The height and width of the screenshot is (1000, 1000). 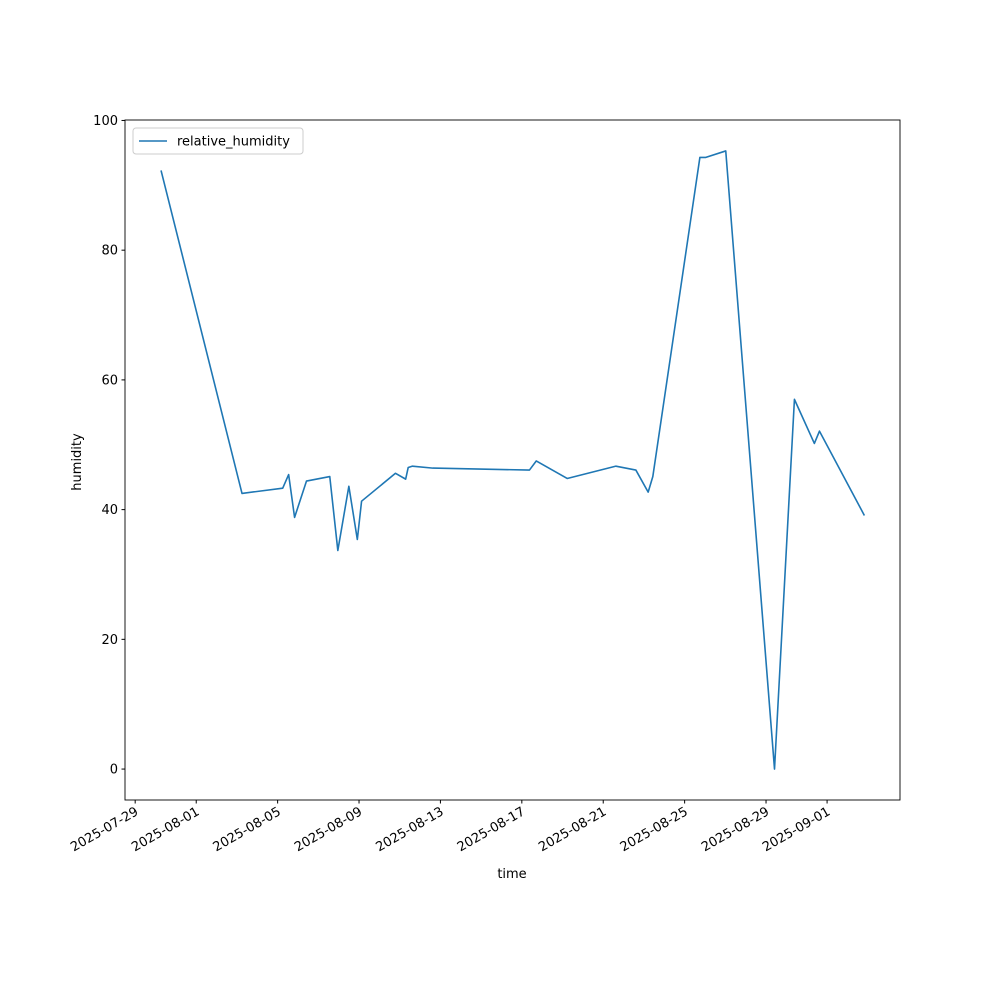 I want to click on legend: relative_humidity, so click(x=218, y=141).